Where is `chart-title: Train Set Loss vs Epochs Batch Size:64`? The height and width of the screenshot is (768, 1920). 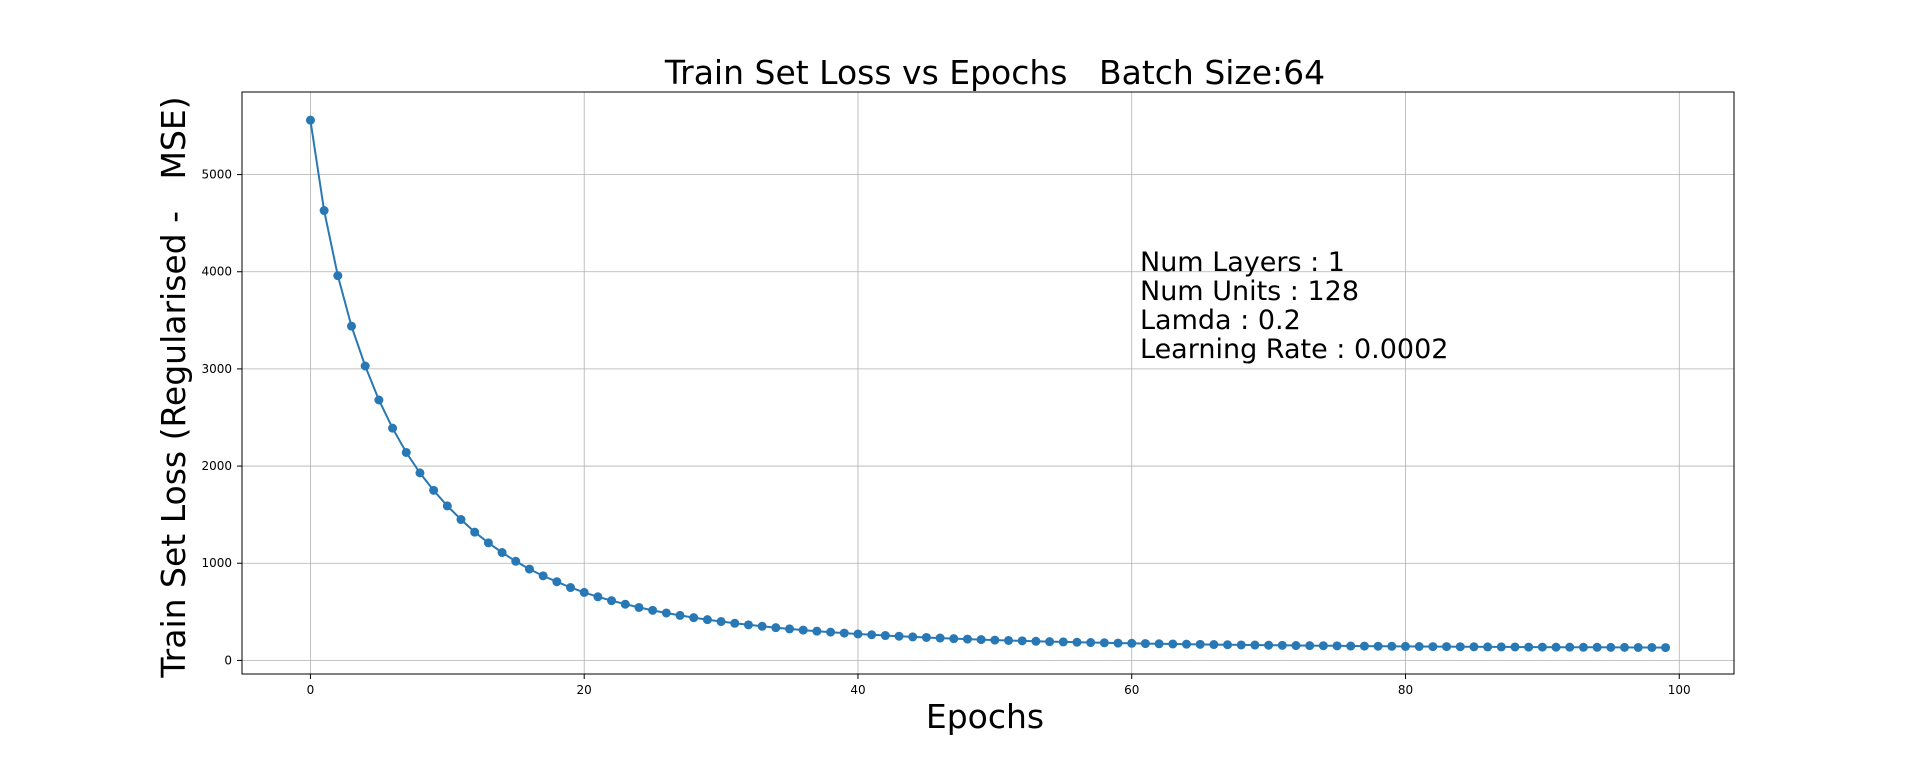 chart-title: Train Set Loss vs Epochs Batch Size:64 is located at coordinates (994, 72).